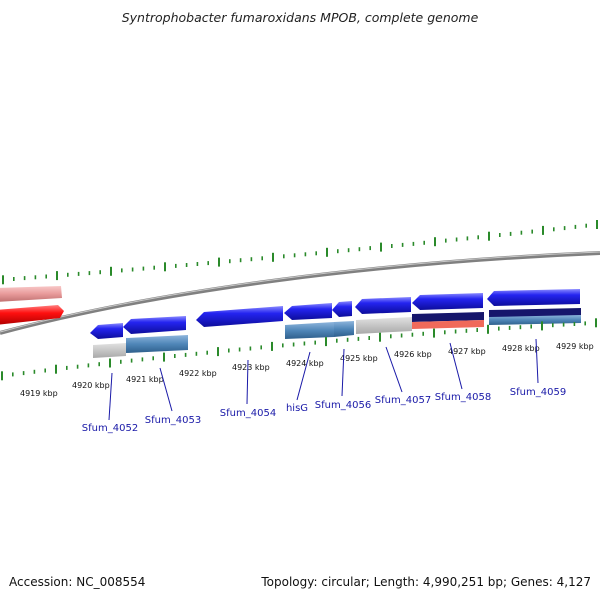  Describe the element at coordinates (448, 324) in the screenshot. I see `feature-bar-salmon` at that location.